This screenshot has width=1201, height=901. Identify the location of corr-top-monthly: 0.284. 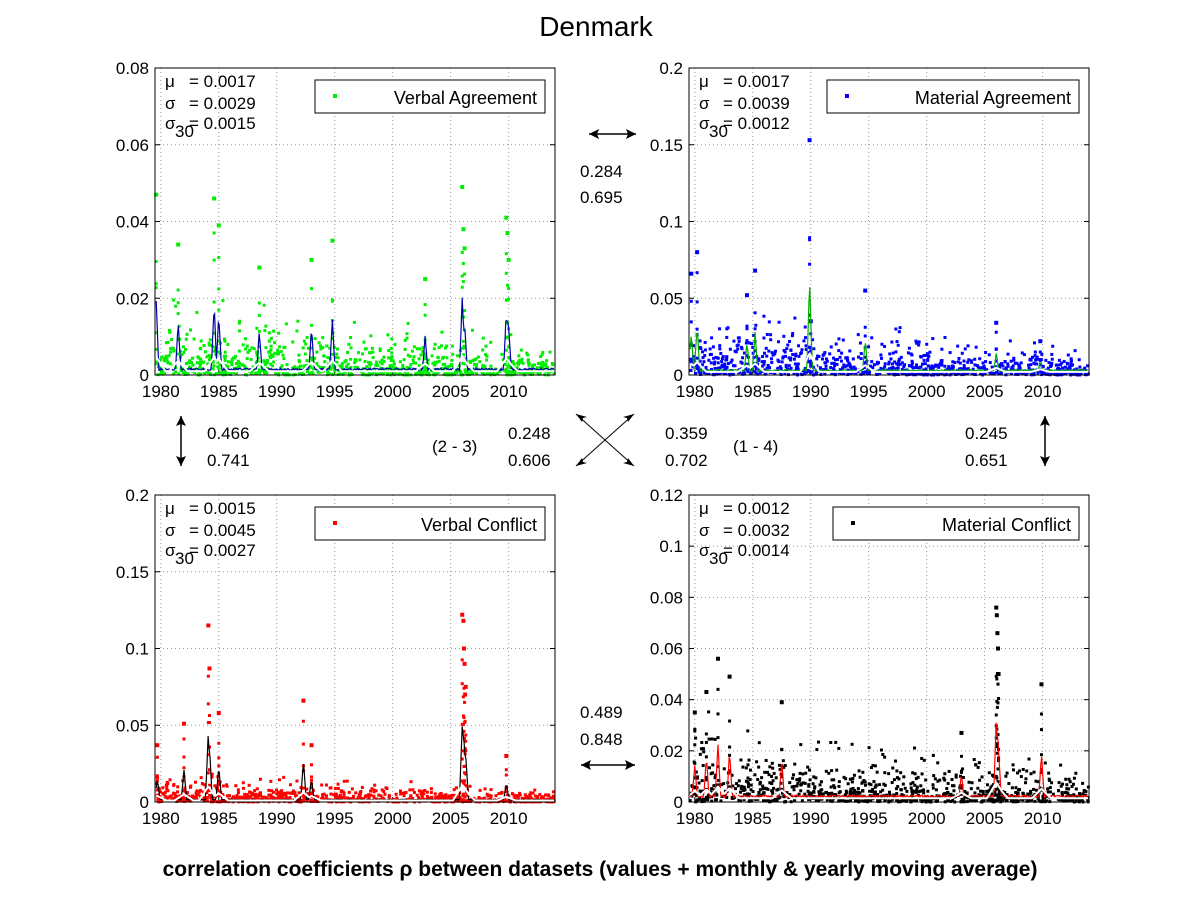
(601, 171).